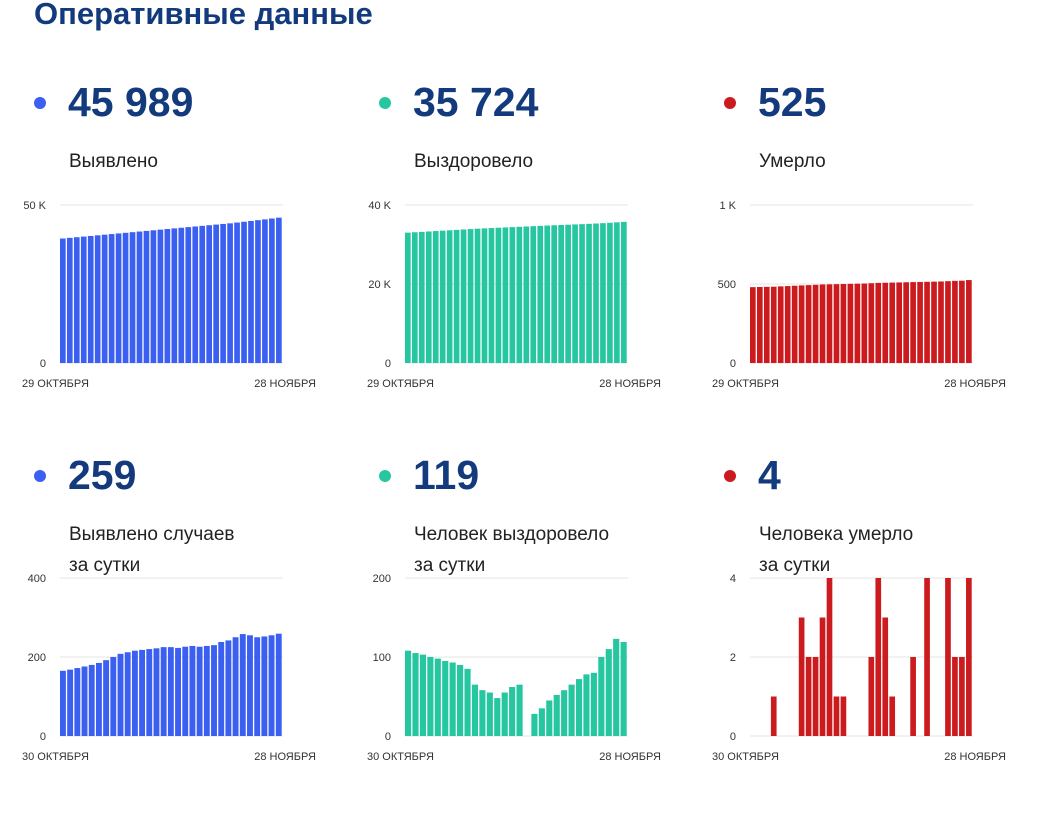 This screenshot has height=820, width=1050. Describe the element at coordinates (34, 206) in the screenshot. I see `y-tick-label: 50 K` at that location.